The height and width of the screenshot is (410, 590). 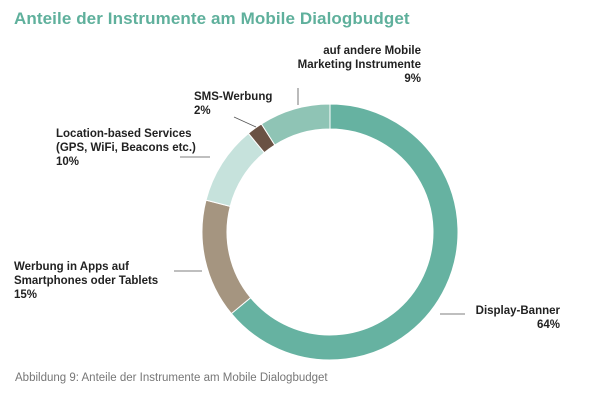 What do you see at coordinates (67, 162) in the screenshot?
I see `slice-value-label: 10%` at bounding box center [67, 162].